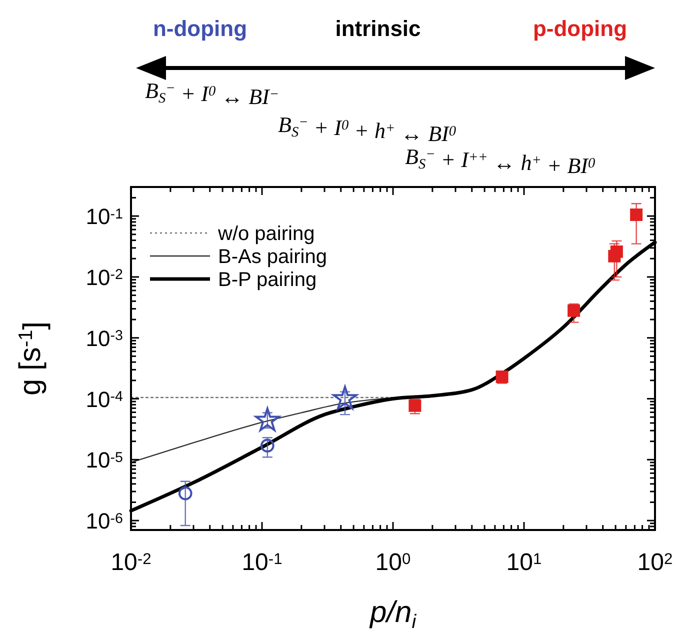 Image resolution: width=676 pixels, height=637 pixels. What do you see at coordinates (524, 562) in the screenshot?
I see `x-tick-label: 10$^{1}$` at bounding box center [524, 562].